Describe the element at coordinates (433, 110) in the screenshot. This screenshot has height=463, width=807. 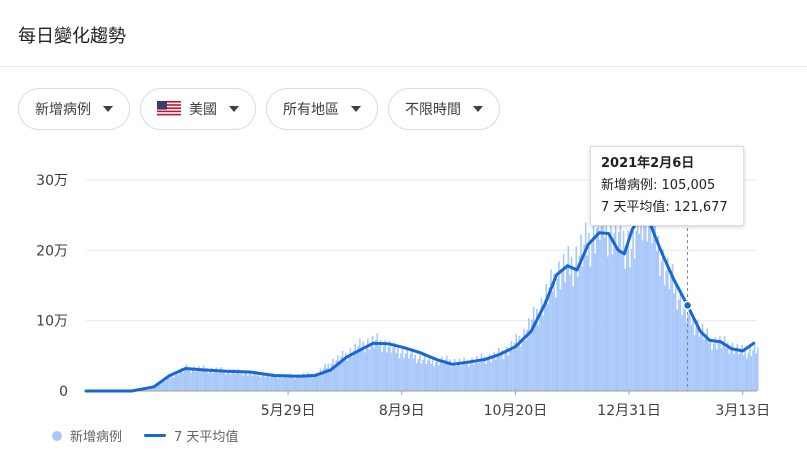
I see `time-filter-label: 不限時間` at that location.